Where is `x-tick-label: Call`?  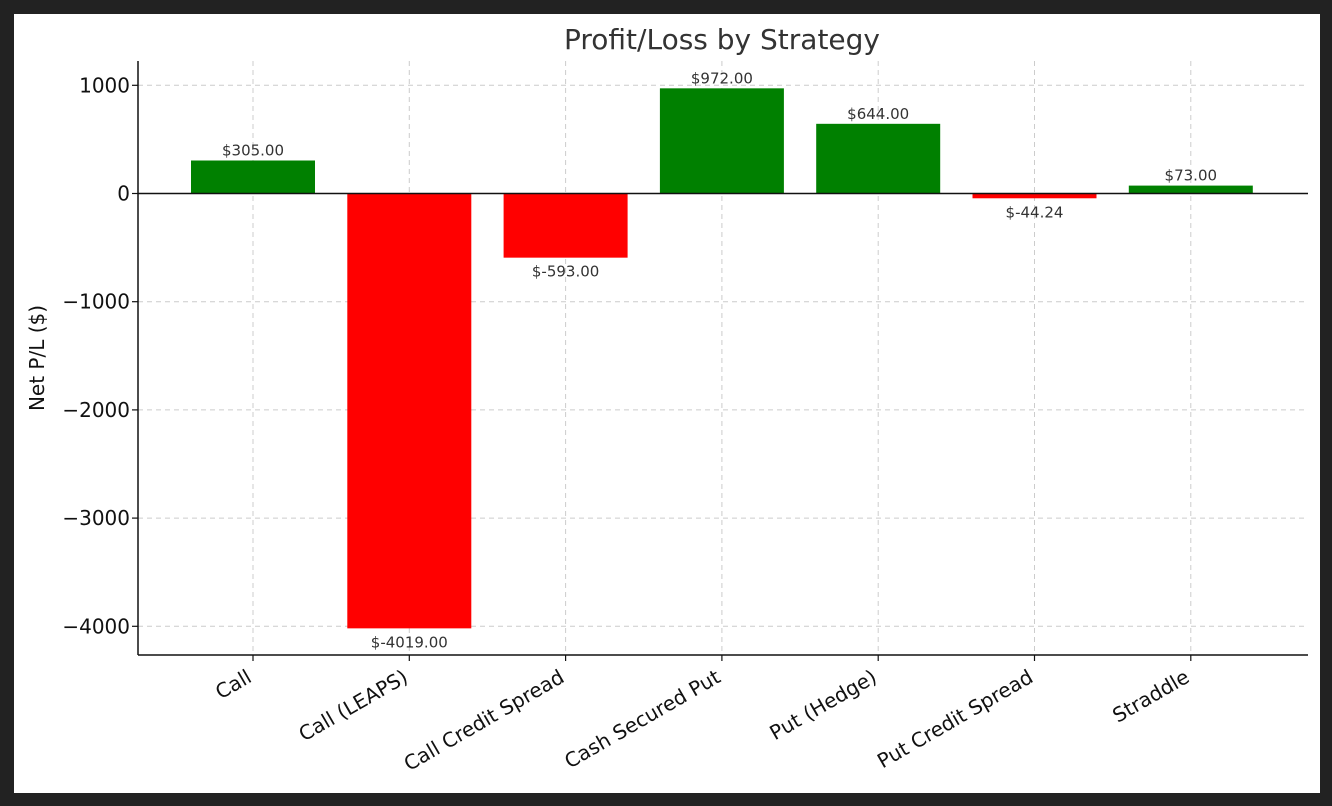 x-tick-label: Call is located at coordinates (233, 684).